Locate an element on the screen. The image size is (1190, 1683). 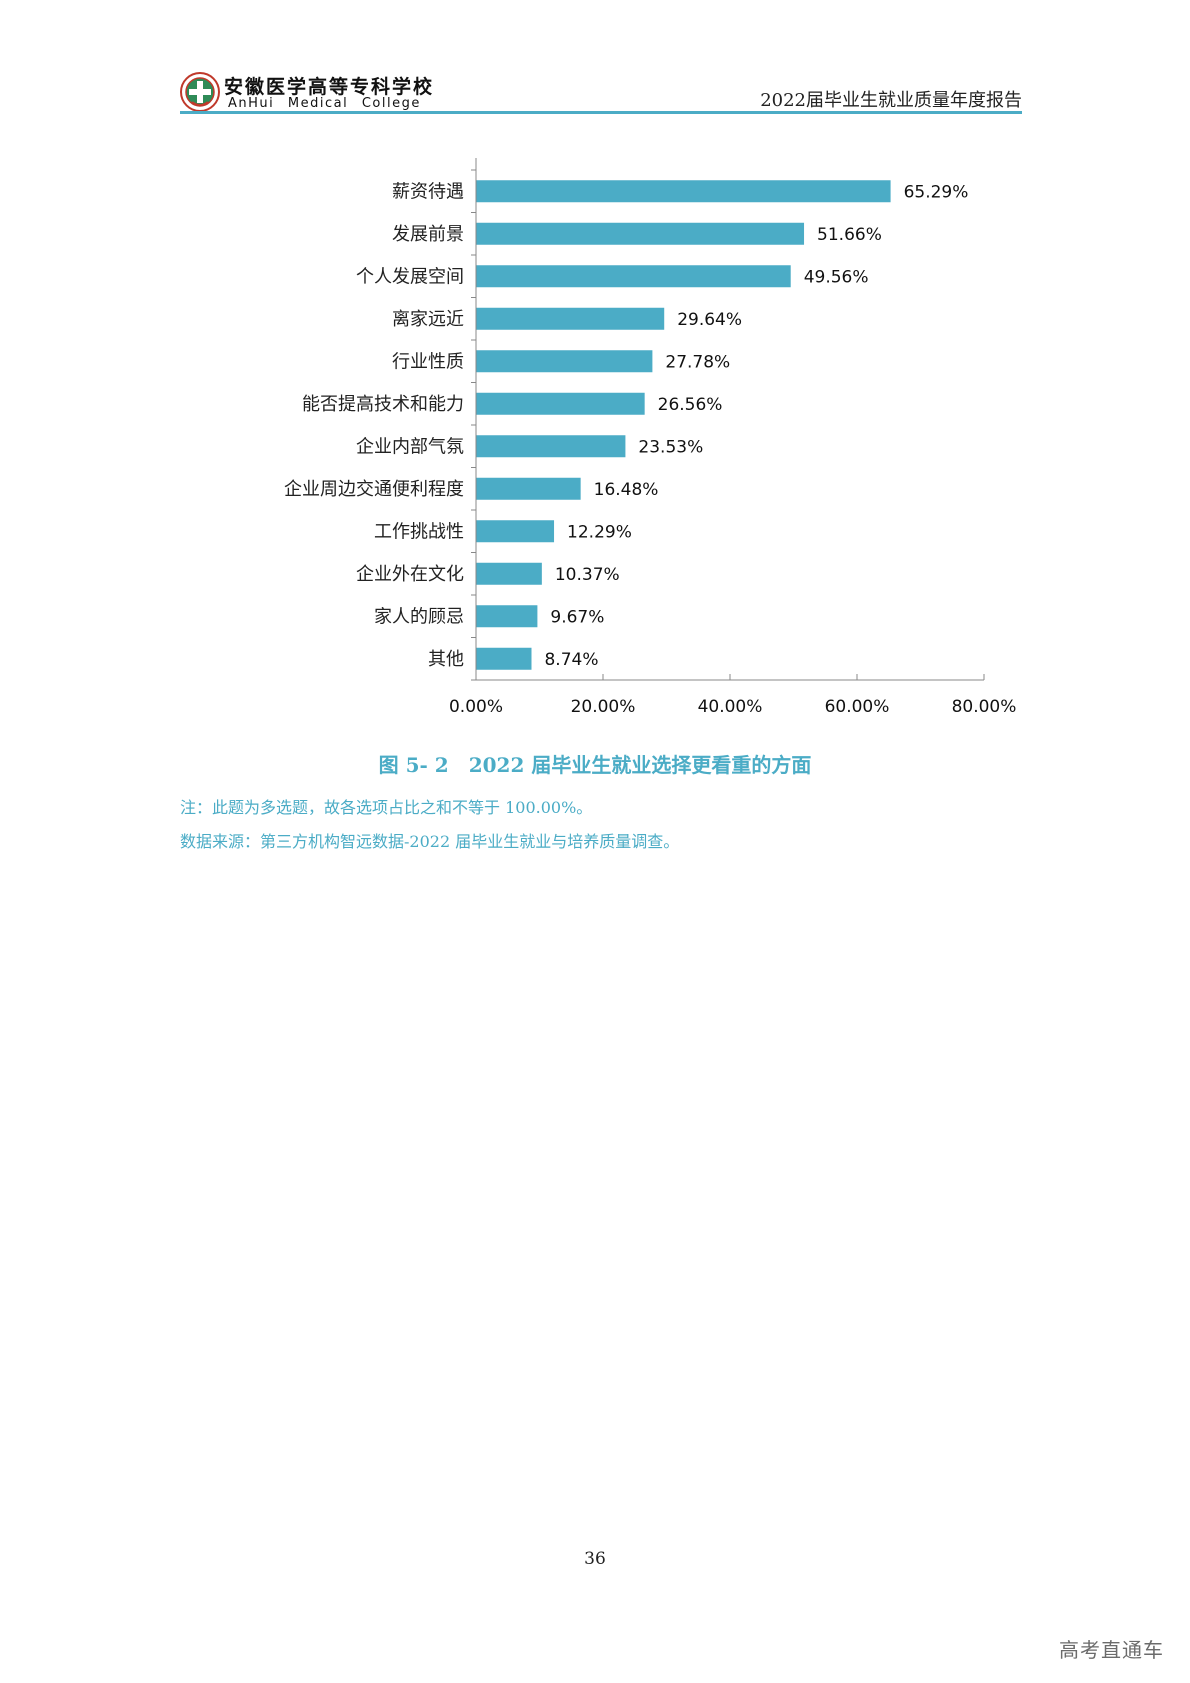
data-label: 29.64% is located at coordinates (709, 320).